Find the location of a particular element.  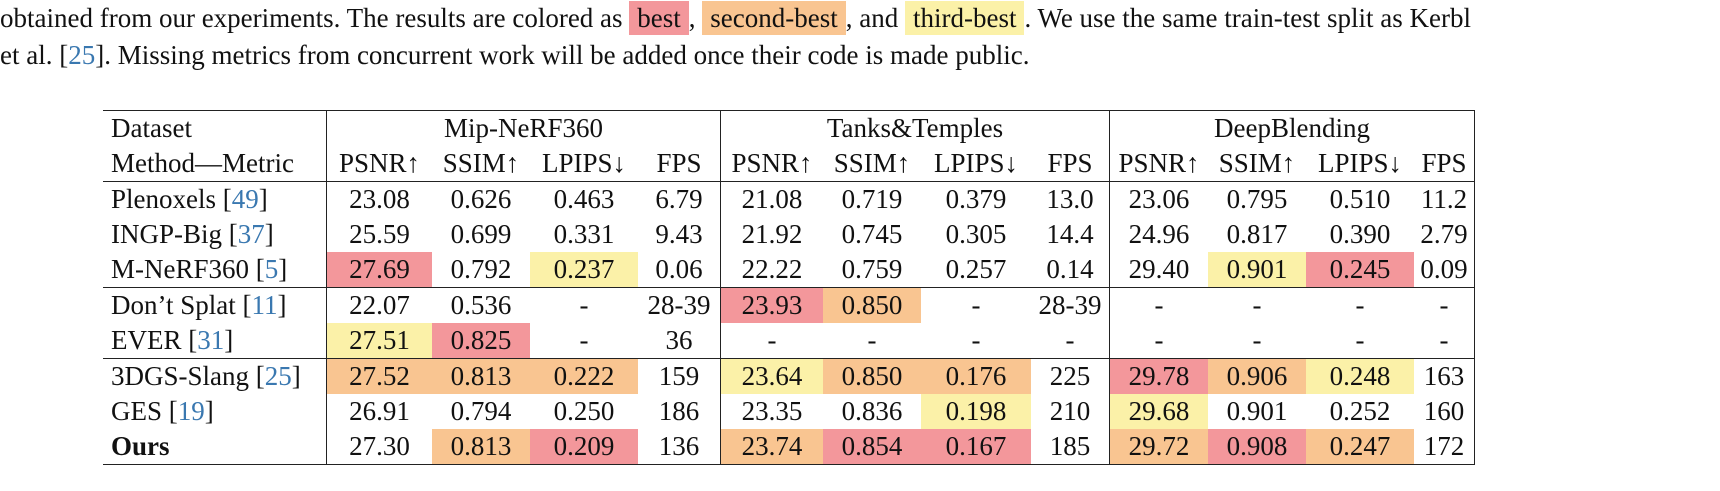

method-label: Ours is located at coordinates (140, 446).